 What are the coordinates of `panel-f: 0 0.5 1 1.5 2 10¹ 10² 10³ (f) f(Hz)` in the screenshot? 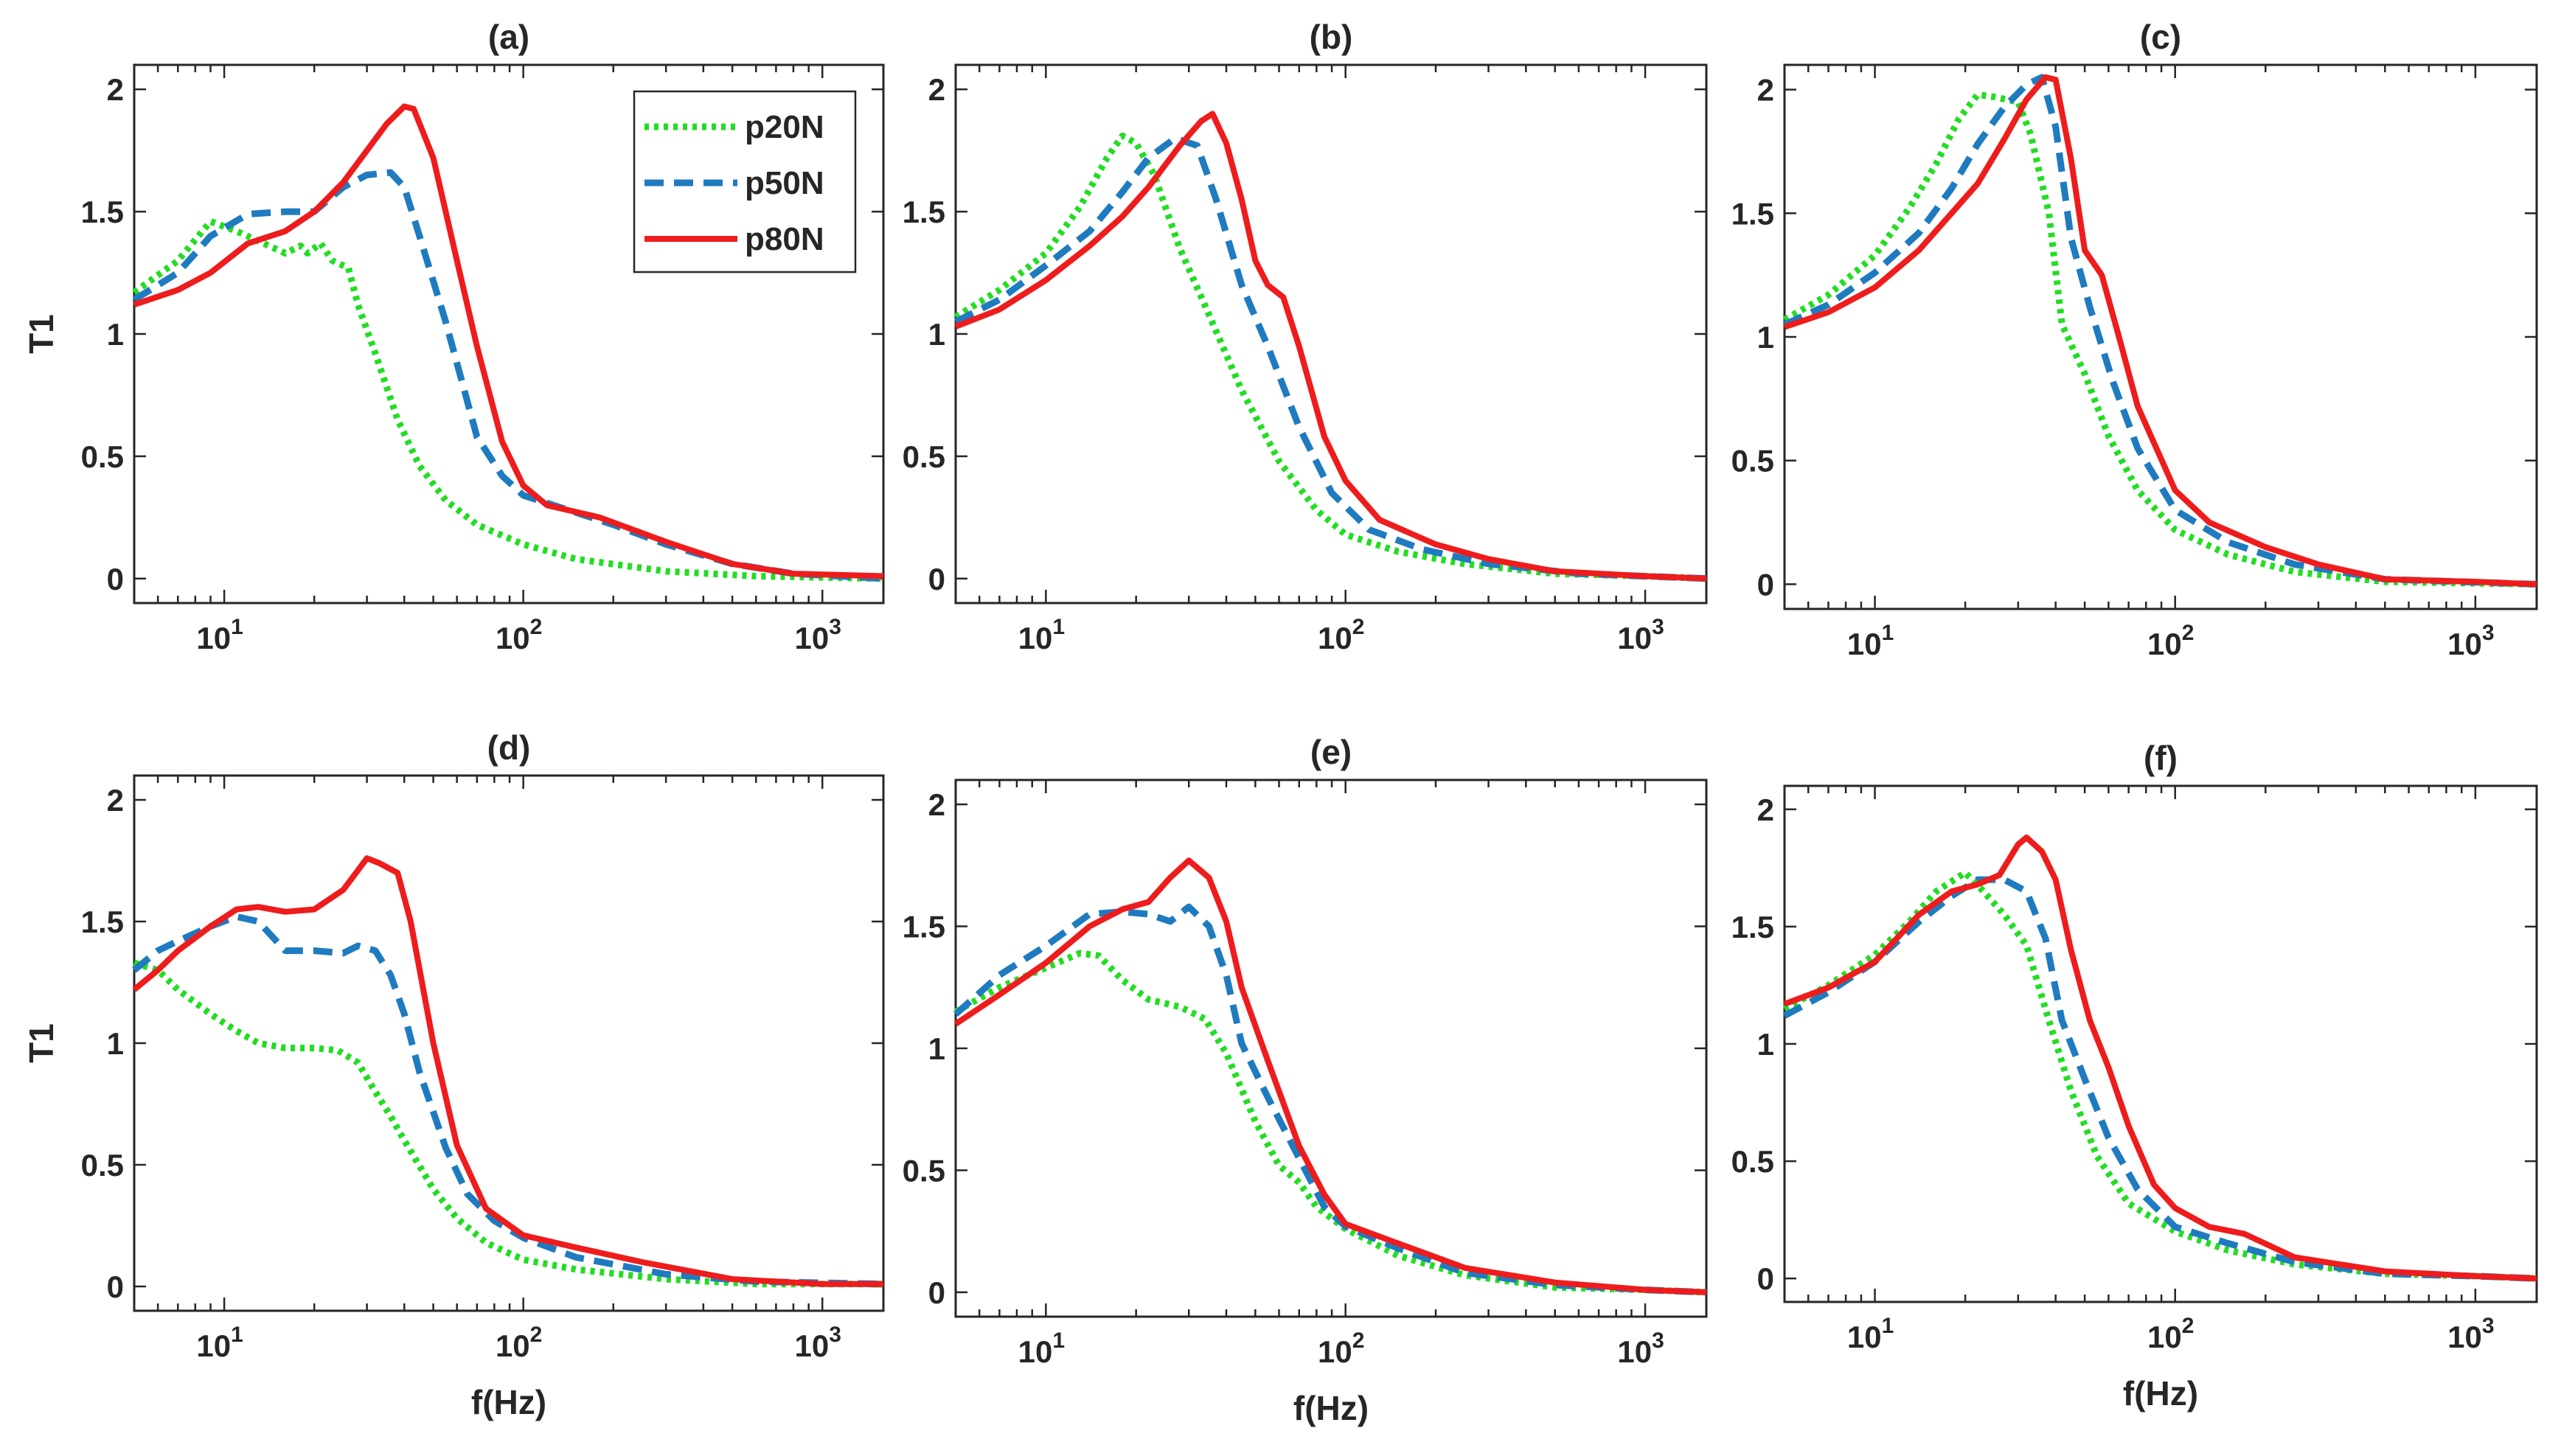 It's located at (2134, 1076).